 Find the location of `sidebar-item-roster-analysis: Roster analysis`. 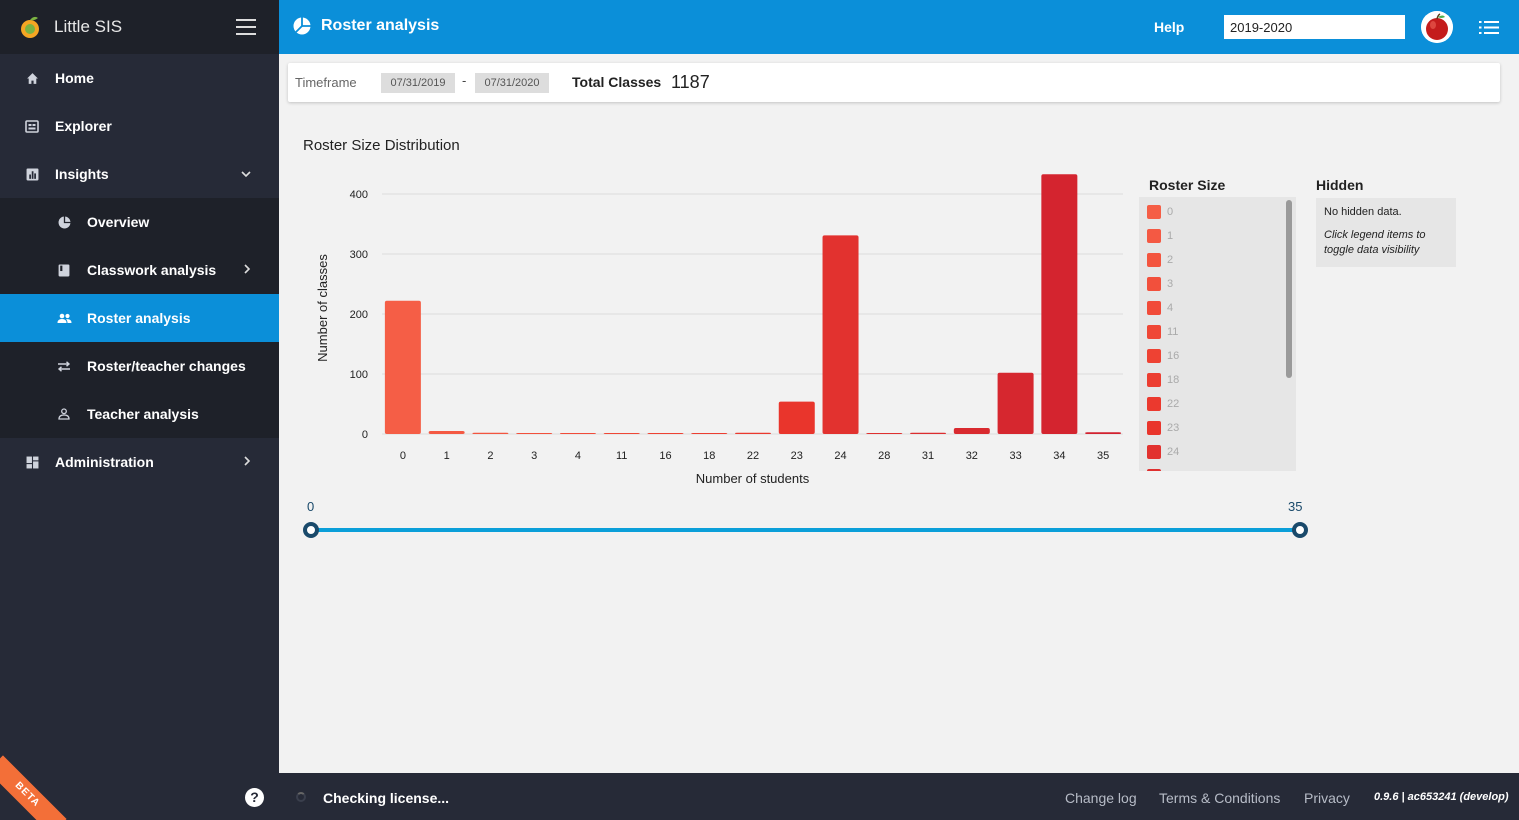

sidebar-item-roster-analysis: Roster analysis is located at coordinates (139, 318).